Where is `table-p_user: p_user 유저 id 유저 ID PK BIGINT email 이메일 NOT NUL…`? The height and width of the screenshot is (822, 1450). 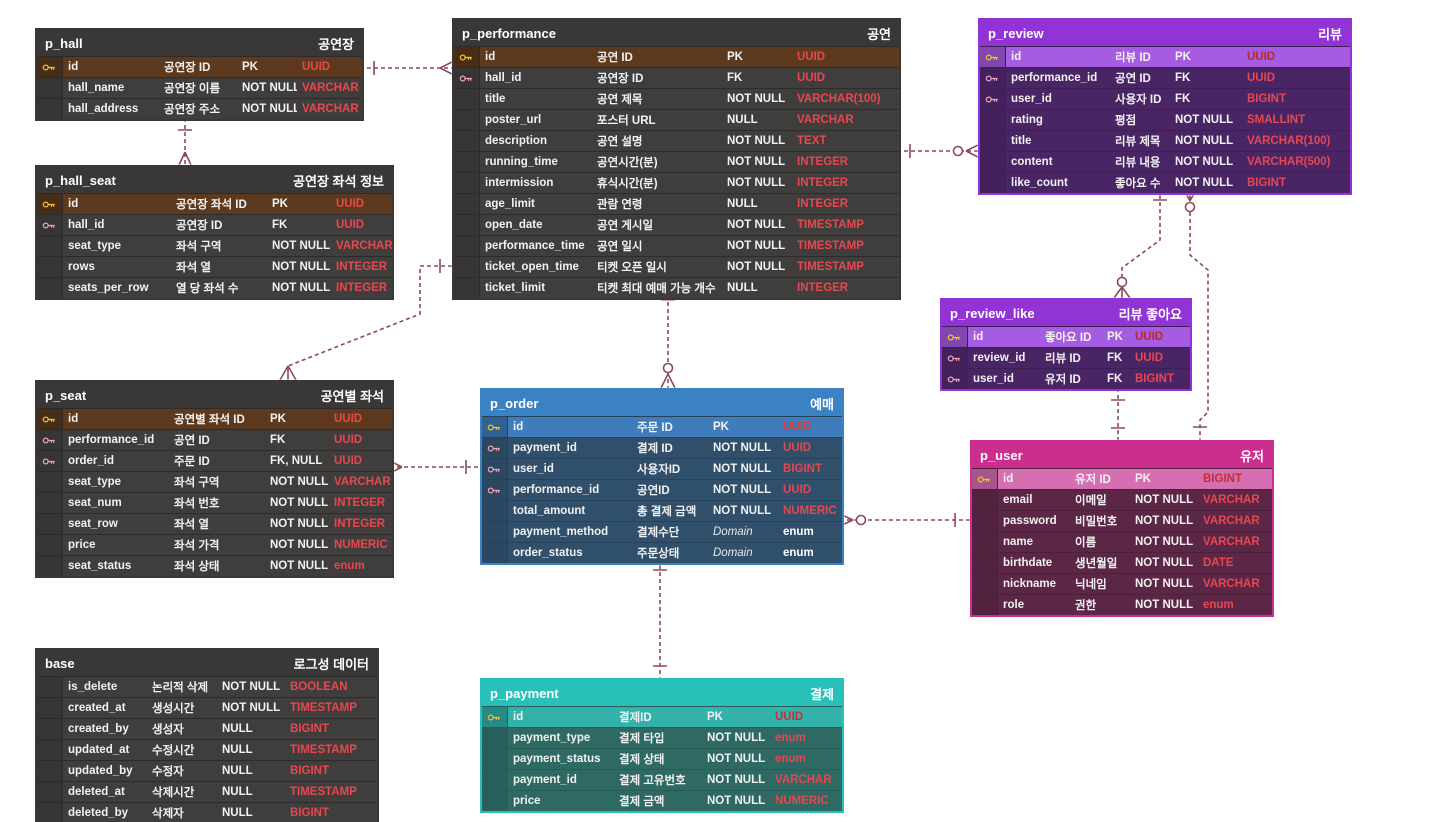
table-p_user: p_user 유저 id 유저 ID PK BIGINT email 이메일 NOT NUL… is located at coordinates (1122, 528).